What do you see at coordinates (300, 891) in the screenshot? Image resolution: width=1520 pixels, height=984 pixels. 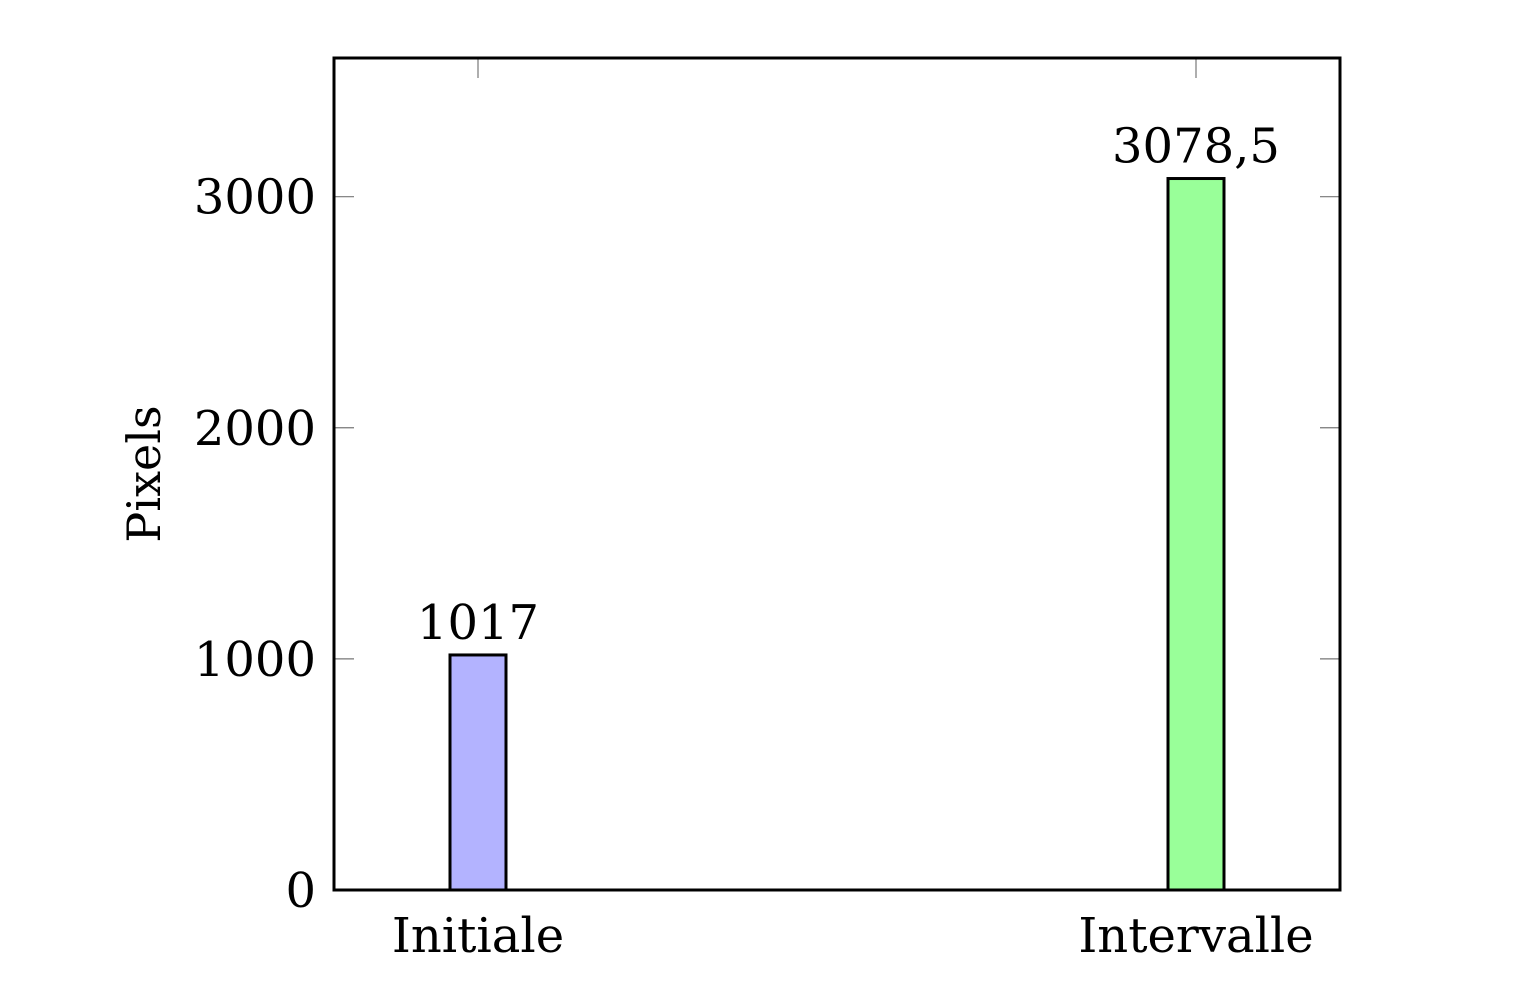 I see `y-tick-label: 0` at bounding box center [300, 891].